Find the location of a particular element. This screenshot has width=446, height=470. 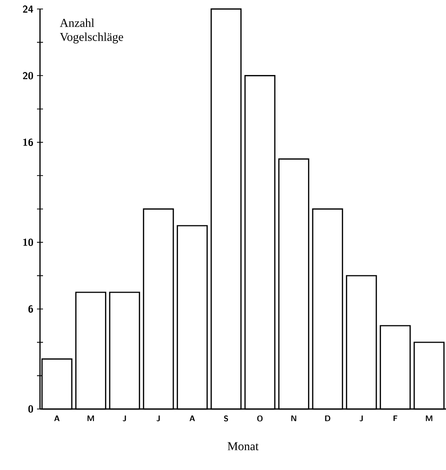

y-tick-label: 16 is located at coordinates (28, 142).